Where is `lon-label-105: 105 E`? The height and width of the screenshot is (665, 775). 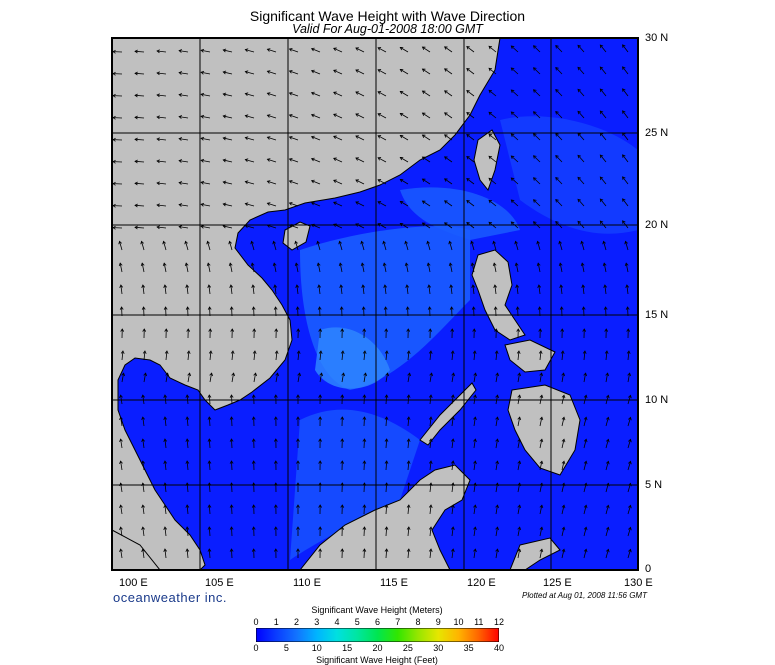
lon-label-105: 105 E is located at coordinates (219, 583).